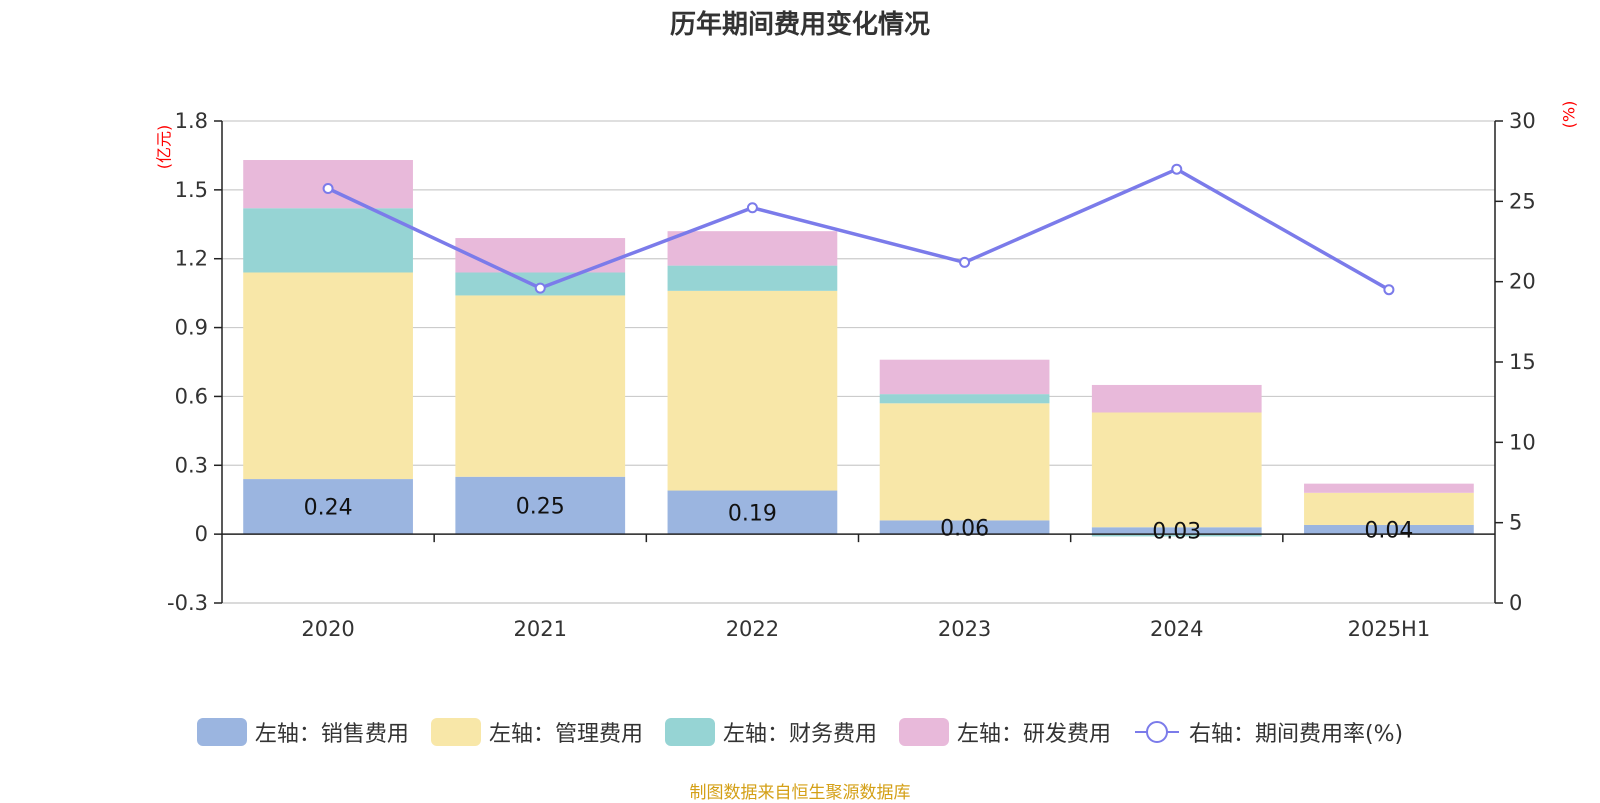  I want to click on left-axis-tick-label: 1.8, so click(191, 121).